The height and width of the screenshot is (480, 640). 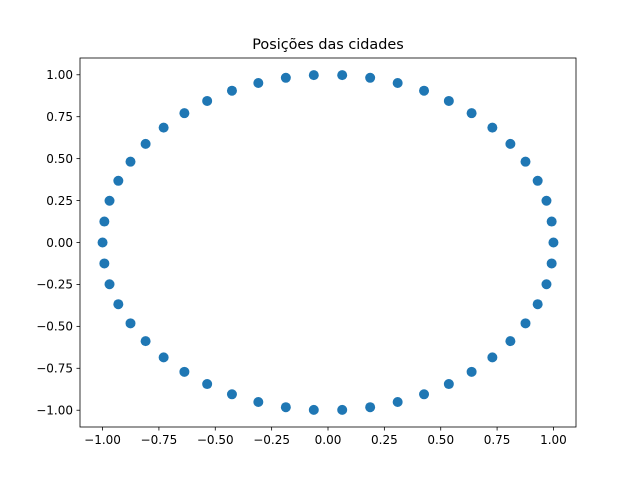 I want to click on y-tick-label: −1.00, so click(x=54, y=411).